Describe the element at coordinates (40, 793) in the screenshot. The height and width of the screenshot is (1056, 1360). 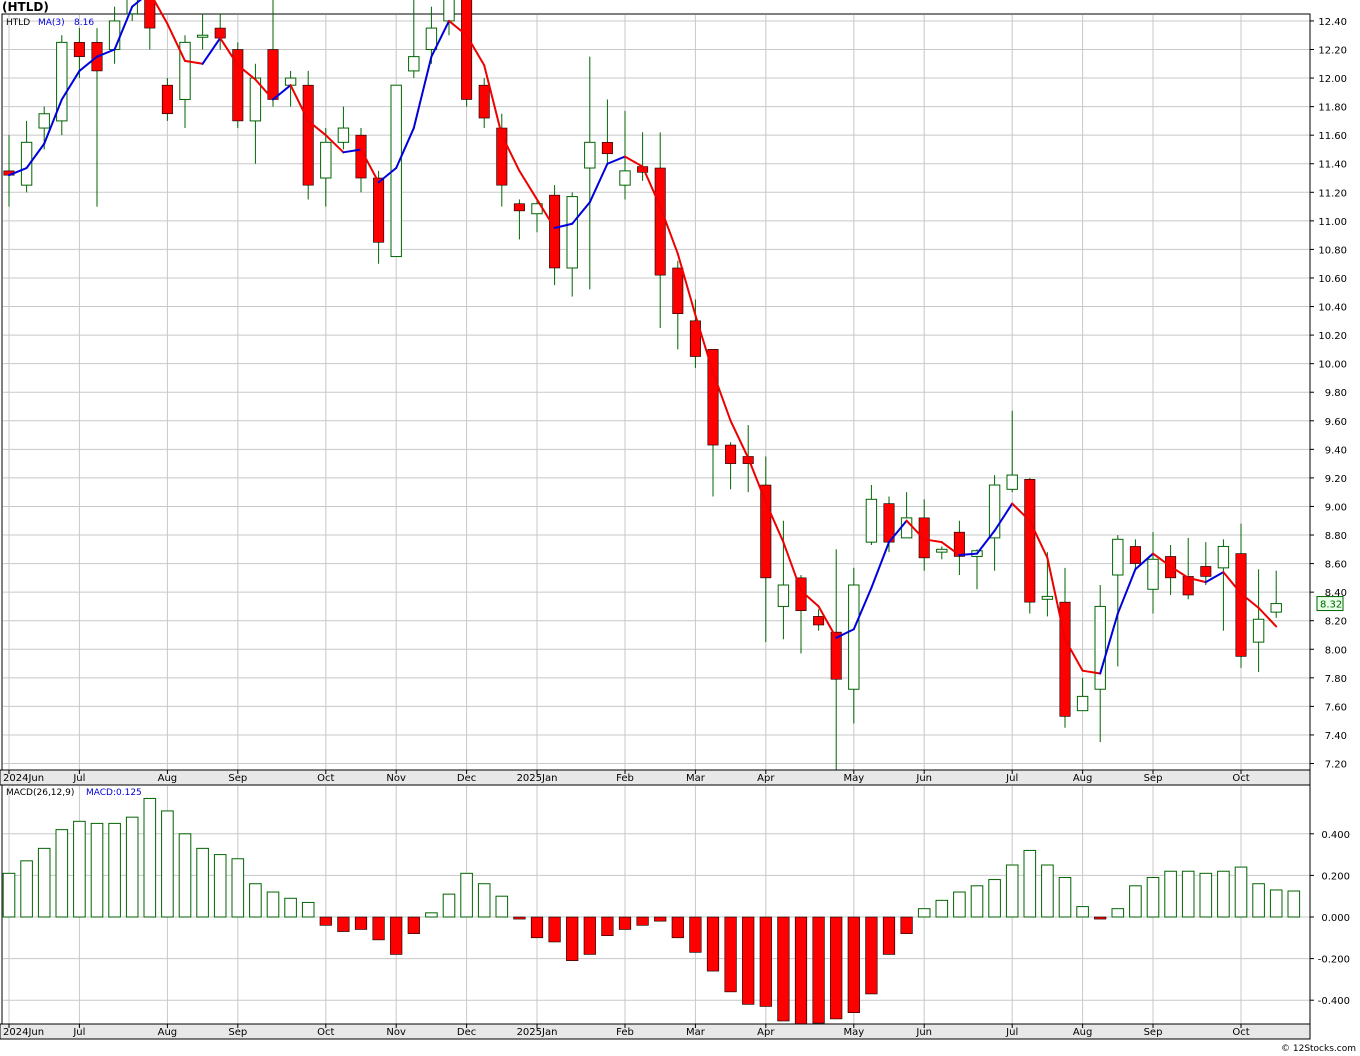
I see `macd-legend-name: MACD(26,12,9)` at that location.